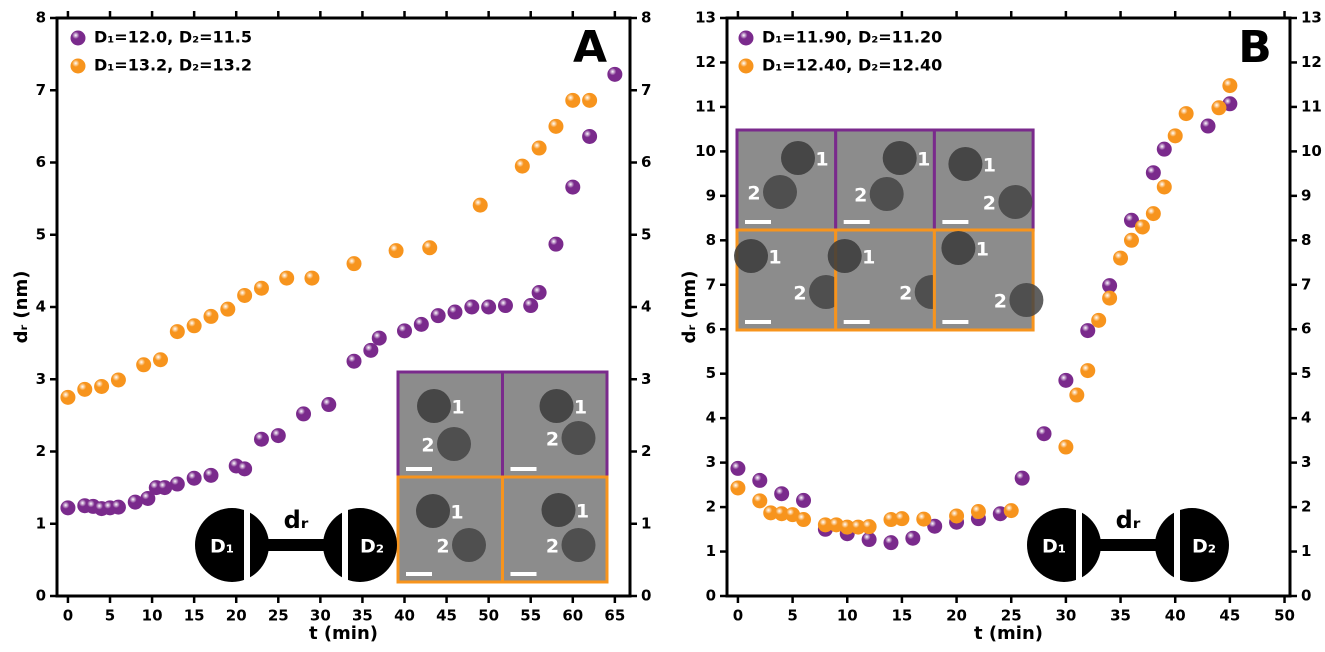  Describe the element at coordinates (646, 523) in the screenshot. I see `y-tick-label-right: 1` at that location.